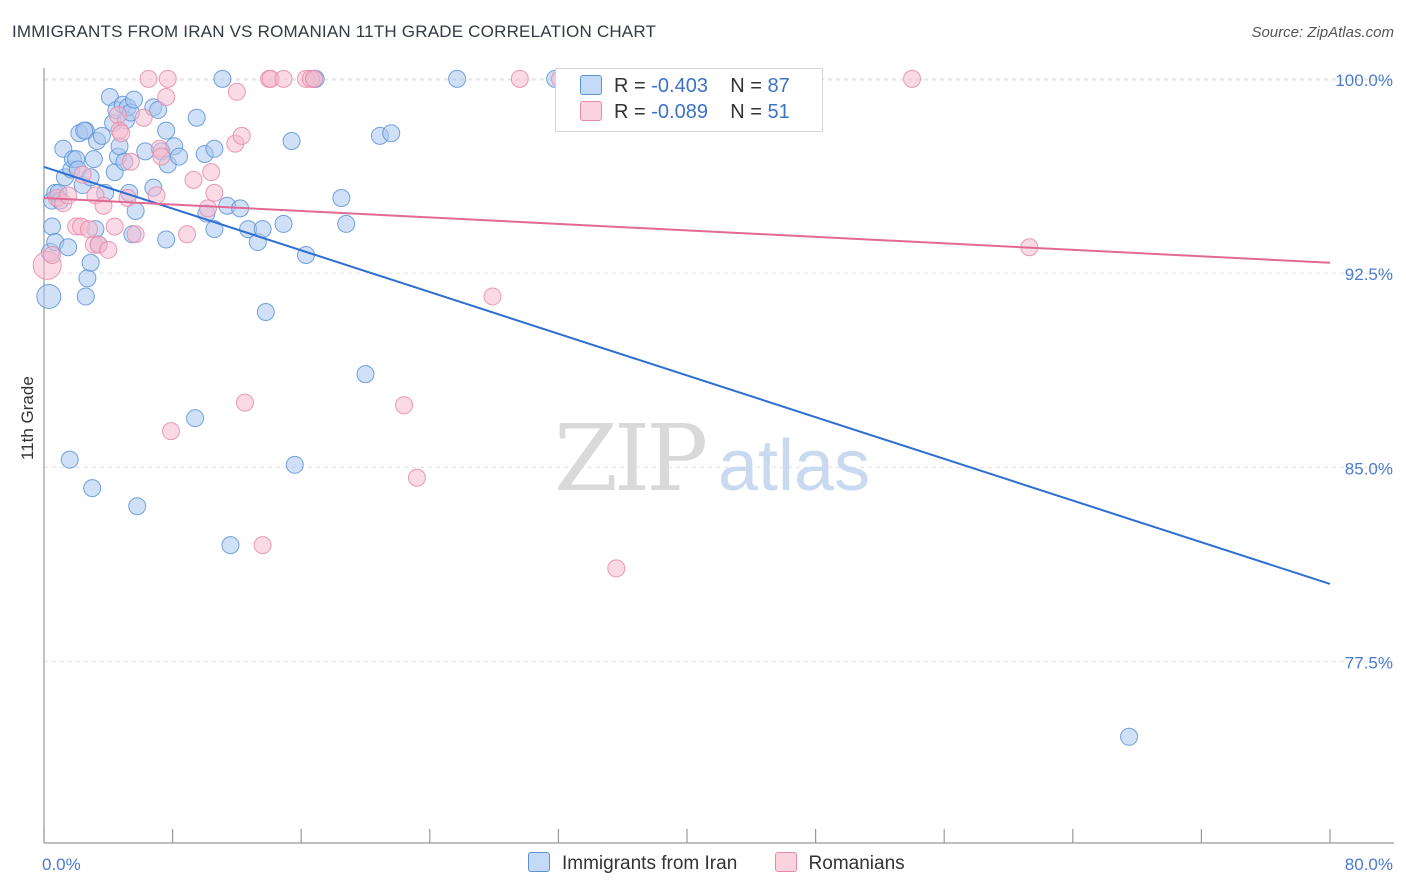  I want to click on watermark-zip: ZIP, so click(629, 458).